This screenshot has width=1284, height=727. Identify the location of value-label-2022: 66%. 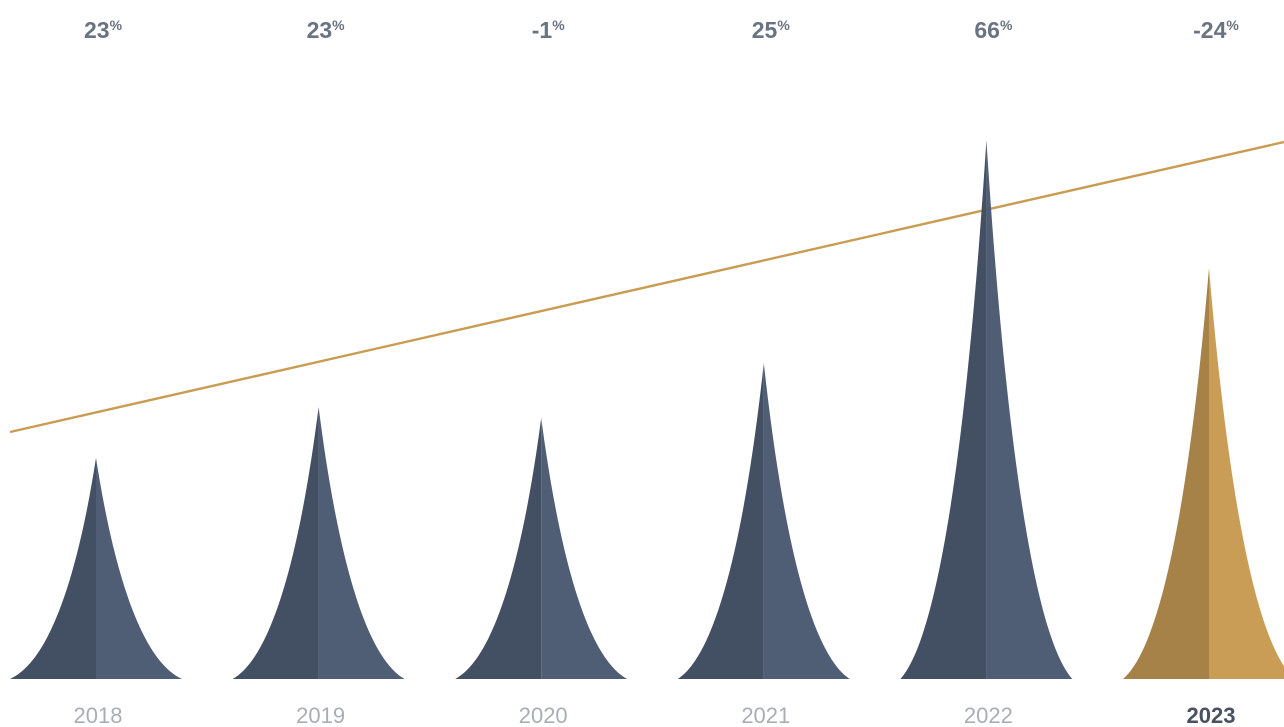
(993, 30).